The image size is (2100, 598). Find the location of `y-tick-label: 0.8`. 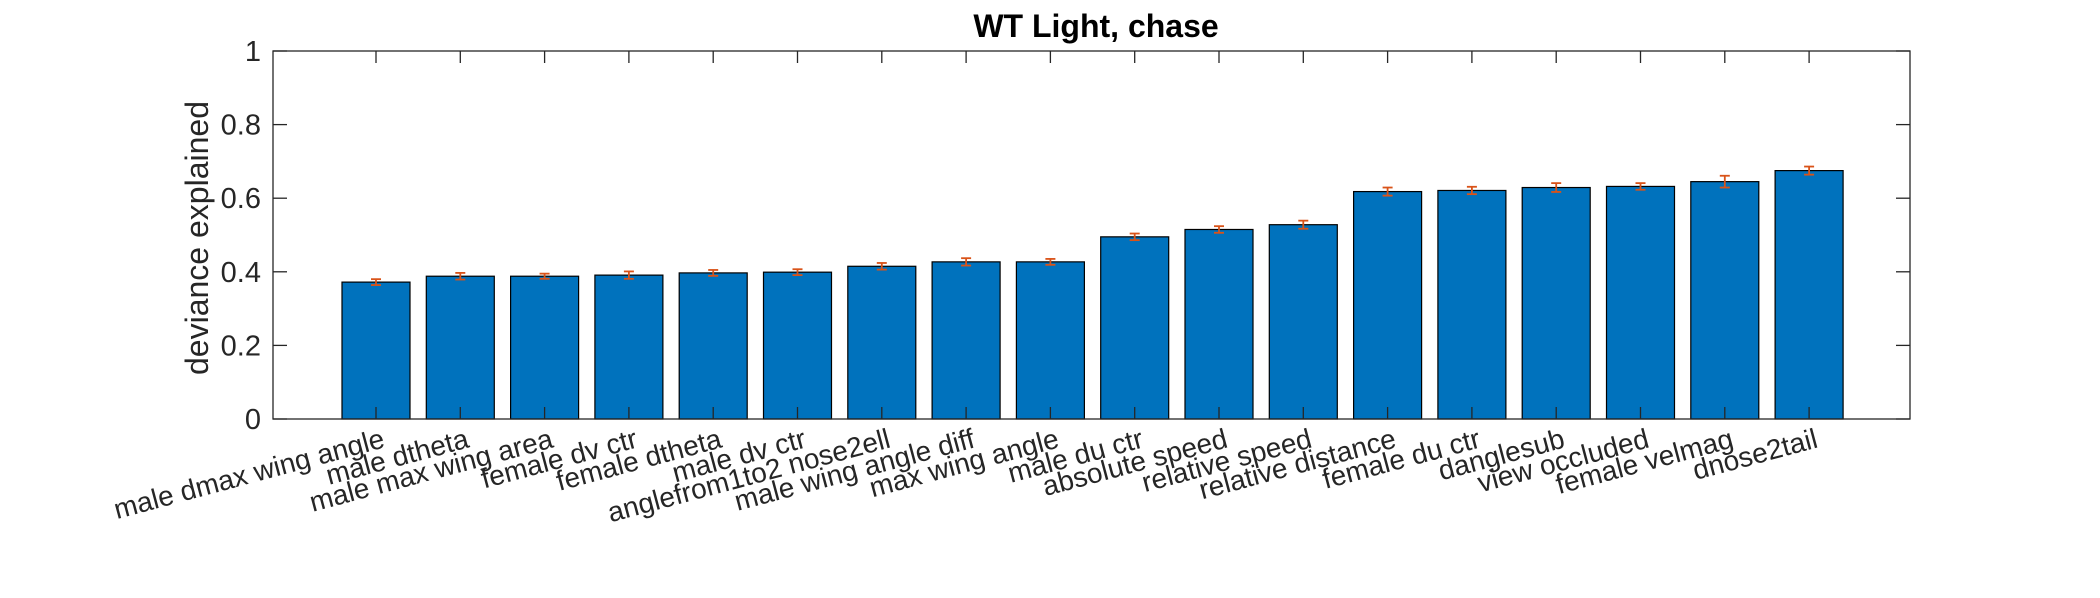

y-tick-label: 0.8 is located at coordinates (241, 126).